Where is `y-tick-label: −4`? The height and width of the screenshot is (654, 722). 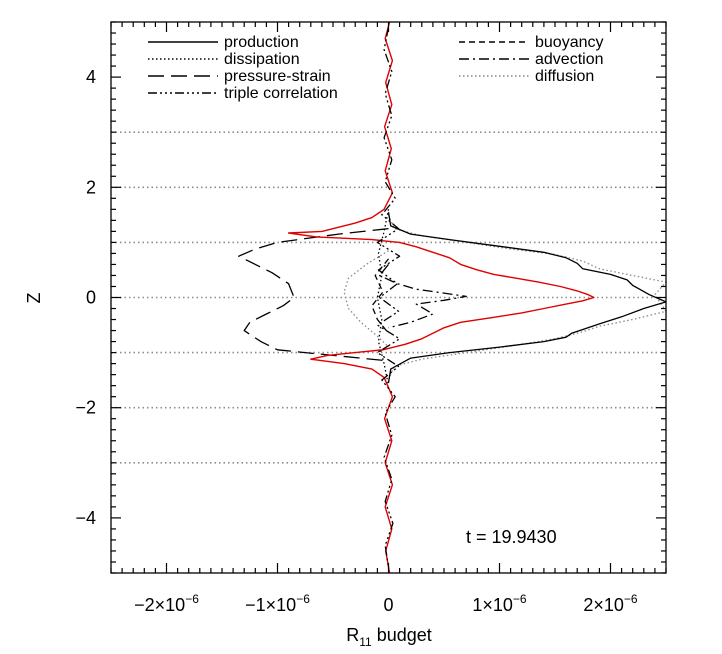 y-tick-label: −4 is located at coordinates (85, 518).